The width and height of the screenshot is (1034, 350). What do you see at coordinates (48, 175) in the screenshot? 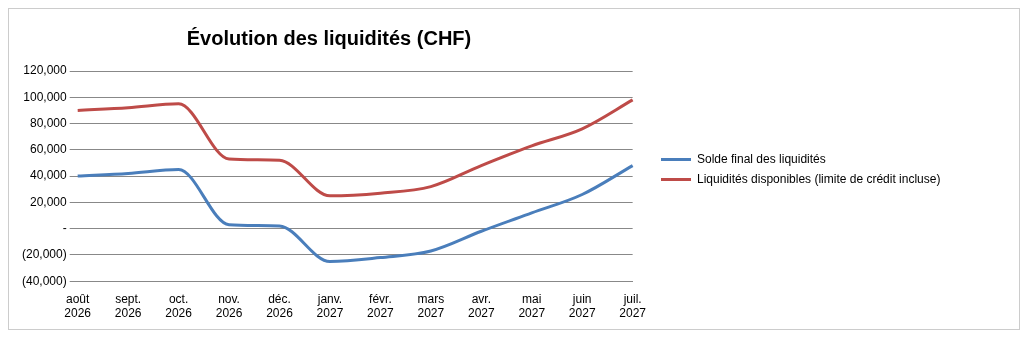
I see `y-tick-label: 40,000` at bounding box center [48, 175].